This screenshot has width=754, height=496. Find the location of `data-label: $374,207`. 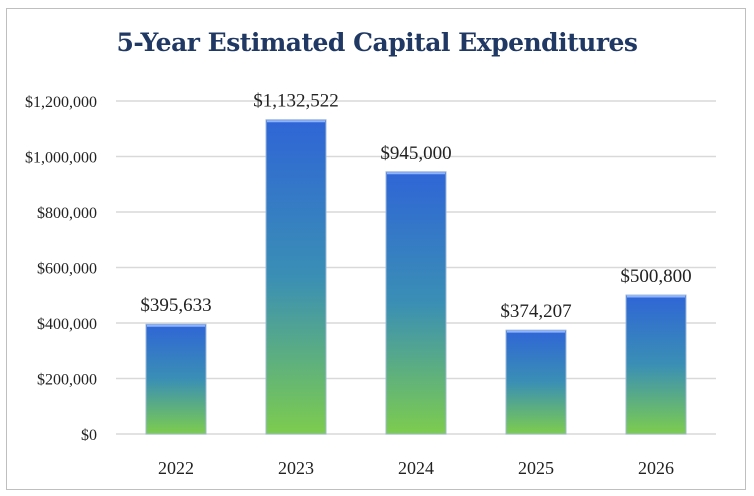

data-label: $374,207 is located at coordinates (535, 311).